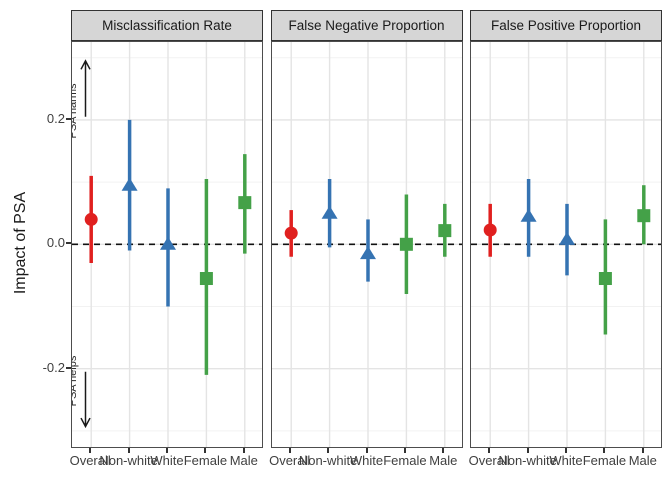  Describe the element at coordinates (55, 118) in the screenshot. I see `y-tick-label: 0.2` at that location.